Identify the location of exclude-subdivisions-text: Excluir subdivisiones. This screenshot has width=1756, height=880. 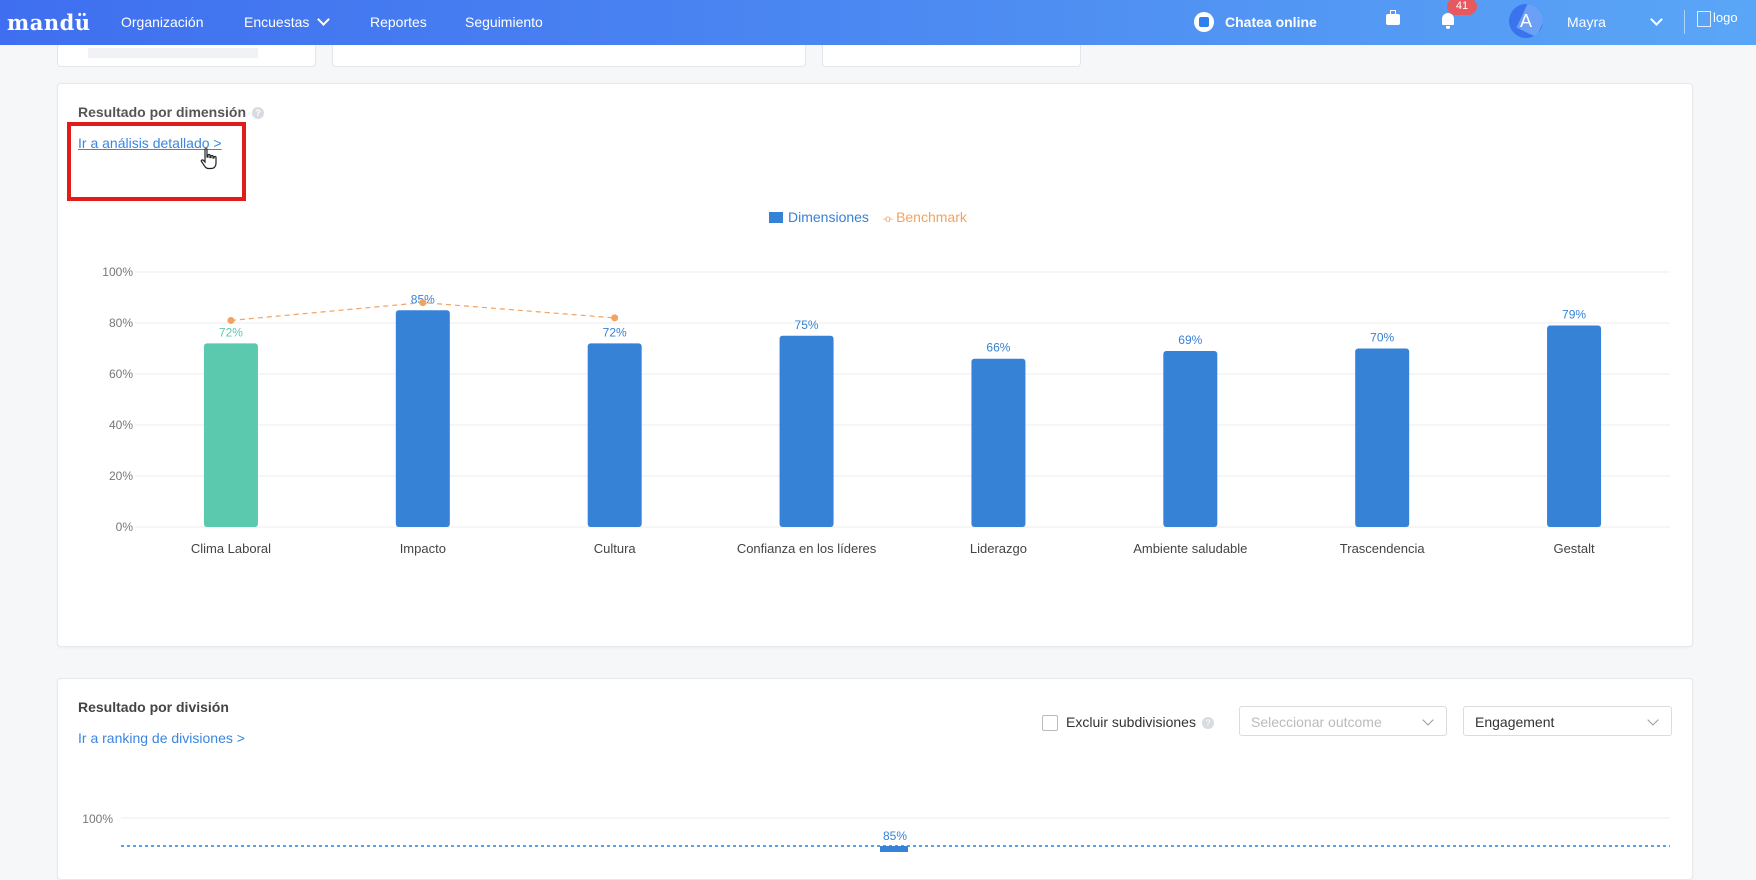
(1131, 722).